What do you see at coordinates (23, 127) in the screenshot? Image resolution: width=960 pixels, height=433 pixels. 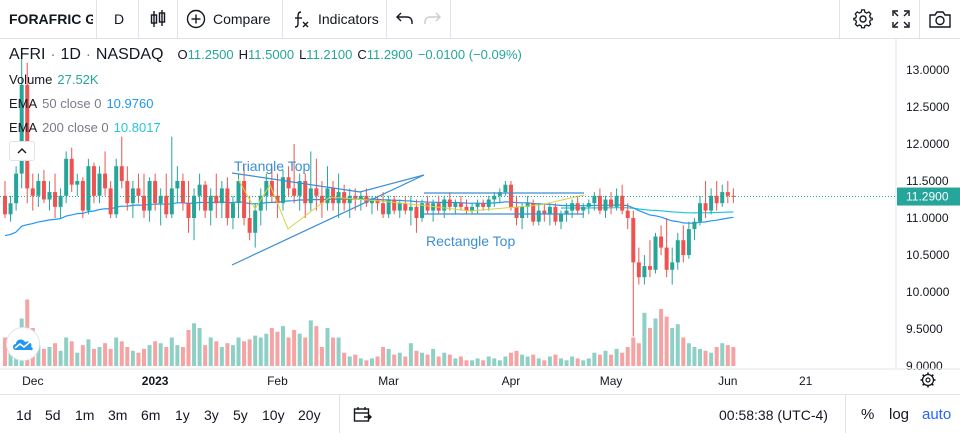 I see `ema200-name: EMA` at bounding box center [23, 127].